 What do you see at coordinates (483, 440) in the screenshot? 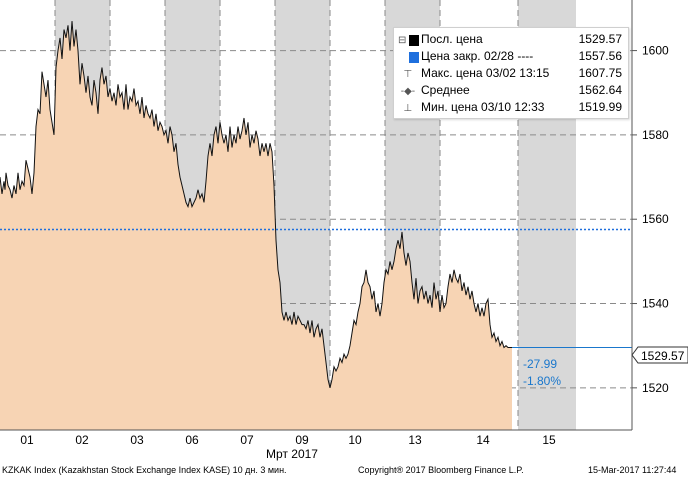
I see `x-tick-label: 14` at bounding box center [483, 440].